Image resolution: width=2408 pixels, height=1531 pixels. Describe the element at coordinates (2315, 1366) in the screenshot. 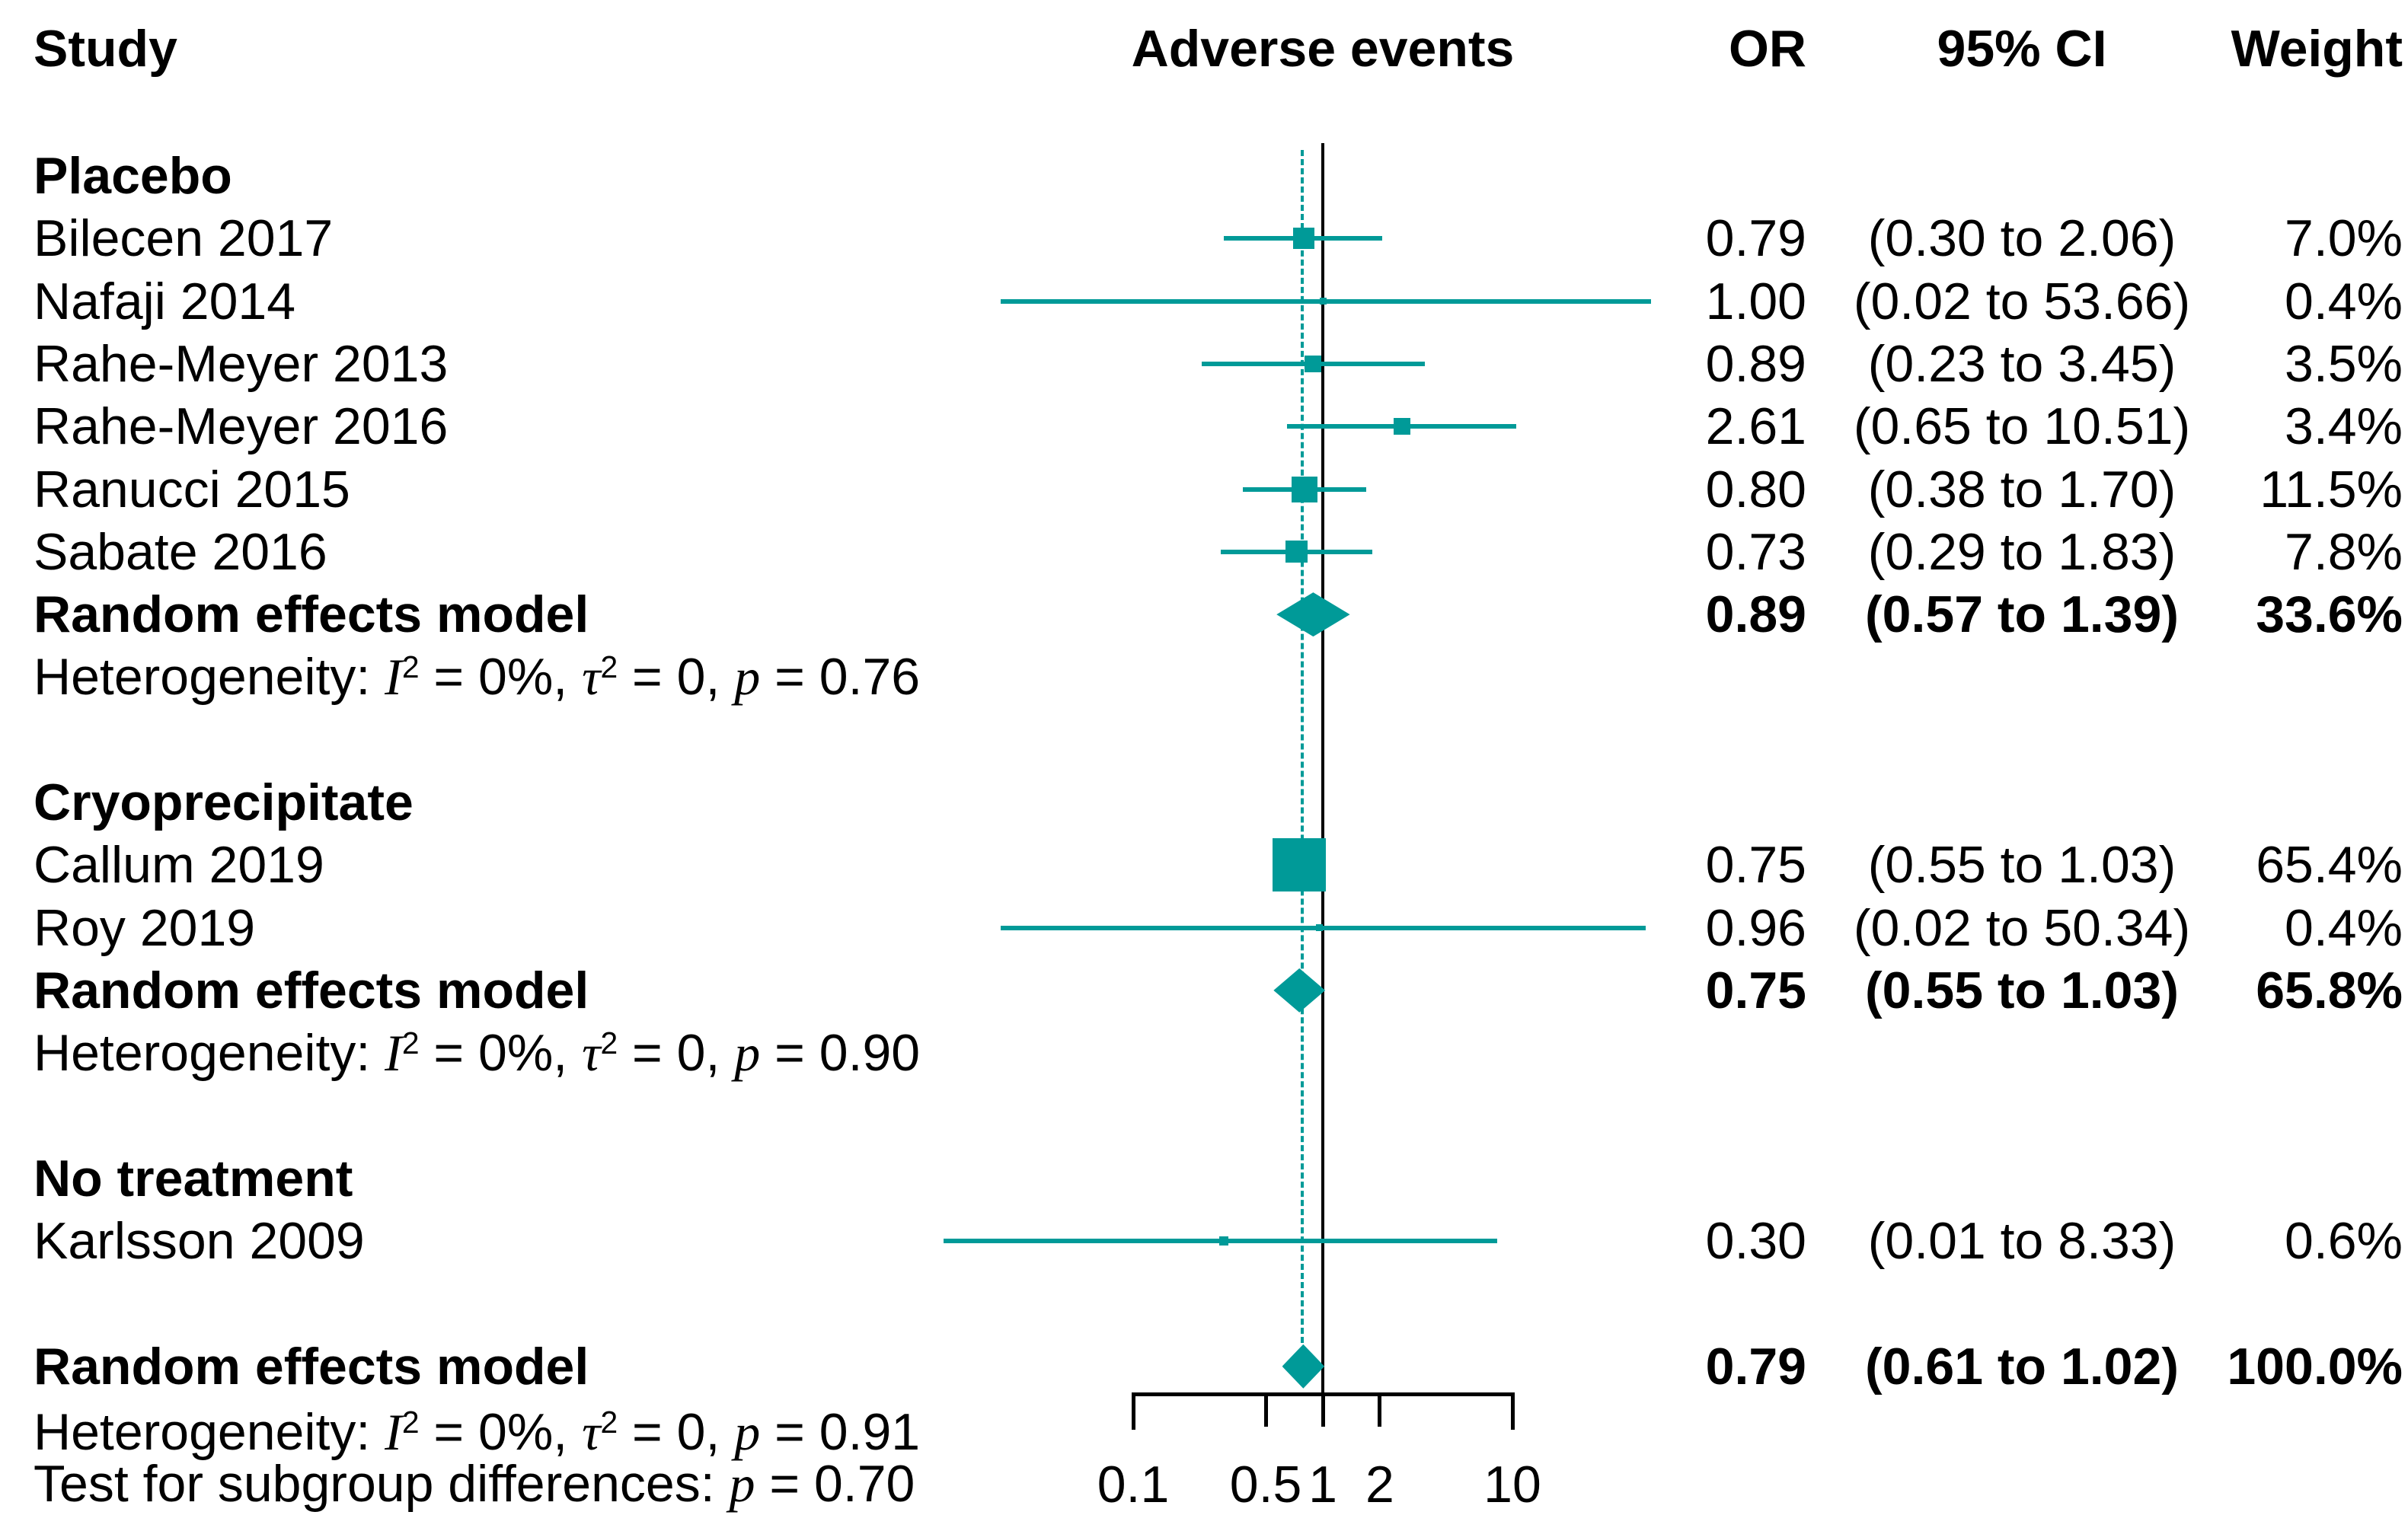

I see `weight-value: 100.0%` at that location.